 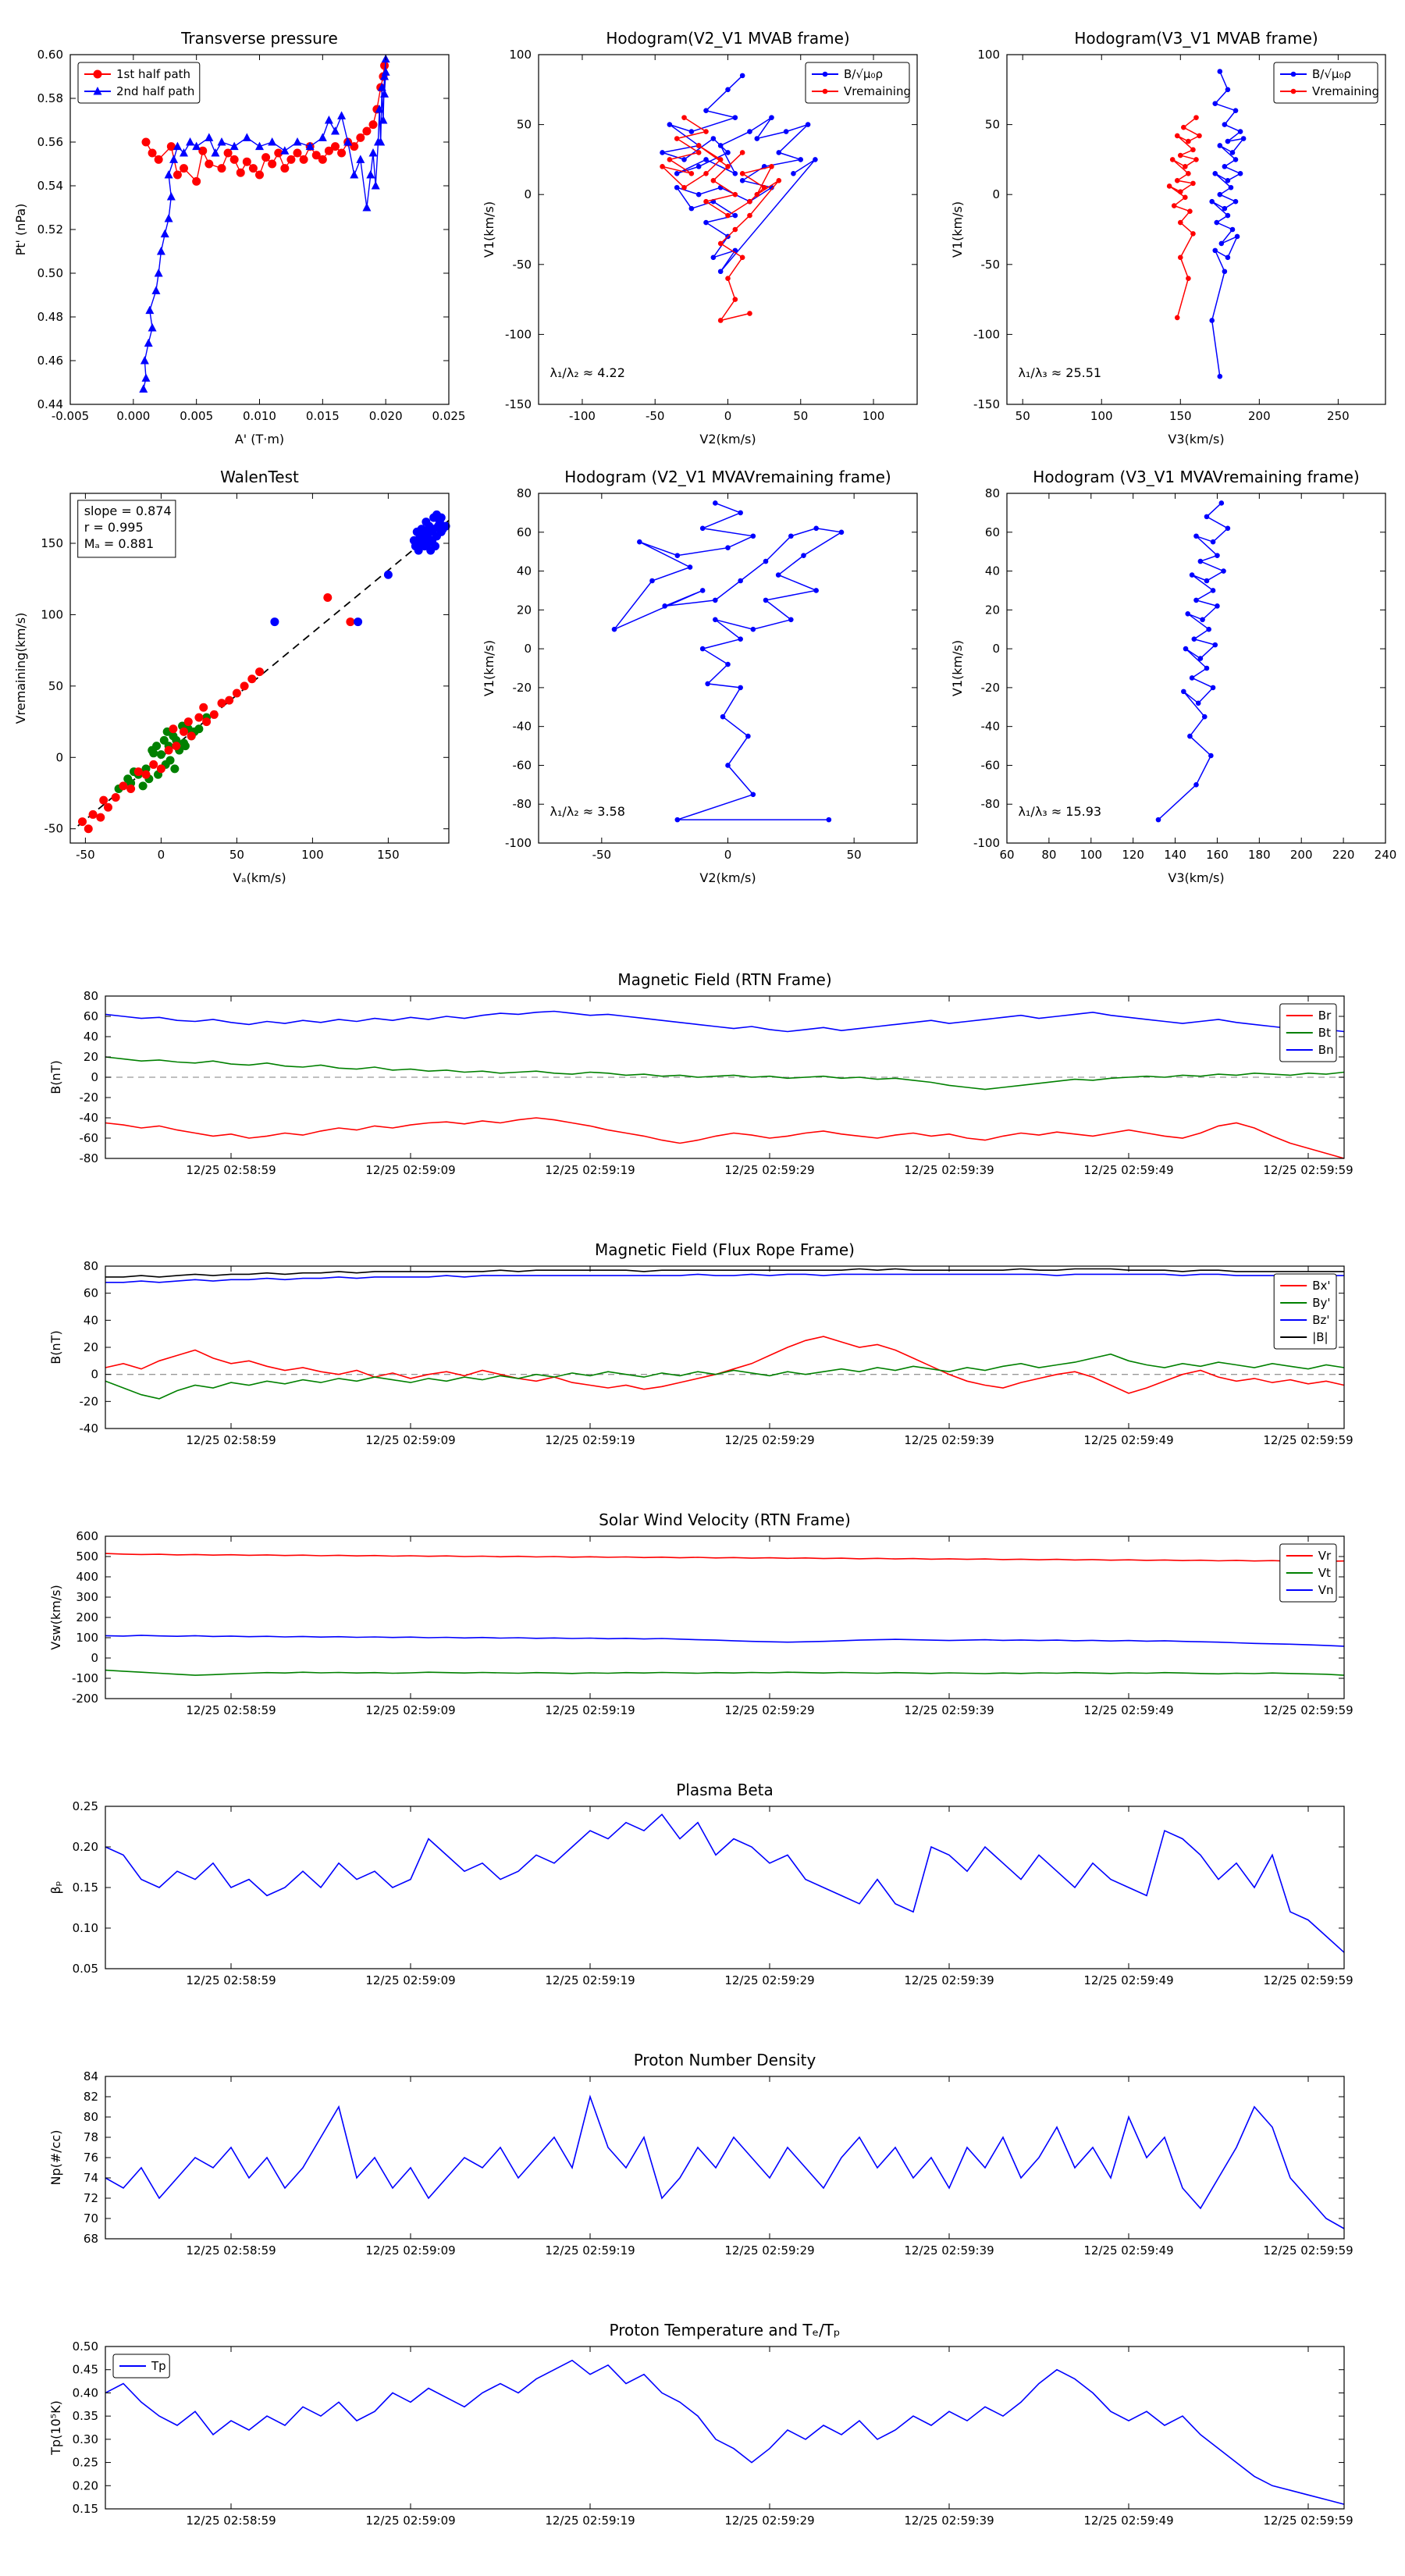 I want to click on svg-text: 0.000, so click(x=133, y=416).